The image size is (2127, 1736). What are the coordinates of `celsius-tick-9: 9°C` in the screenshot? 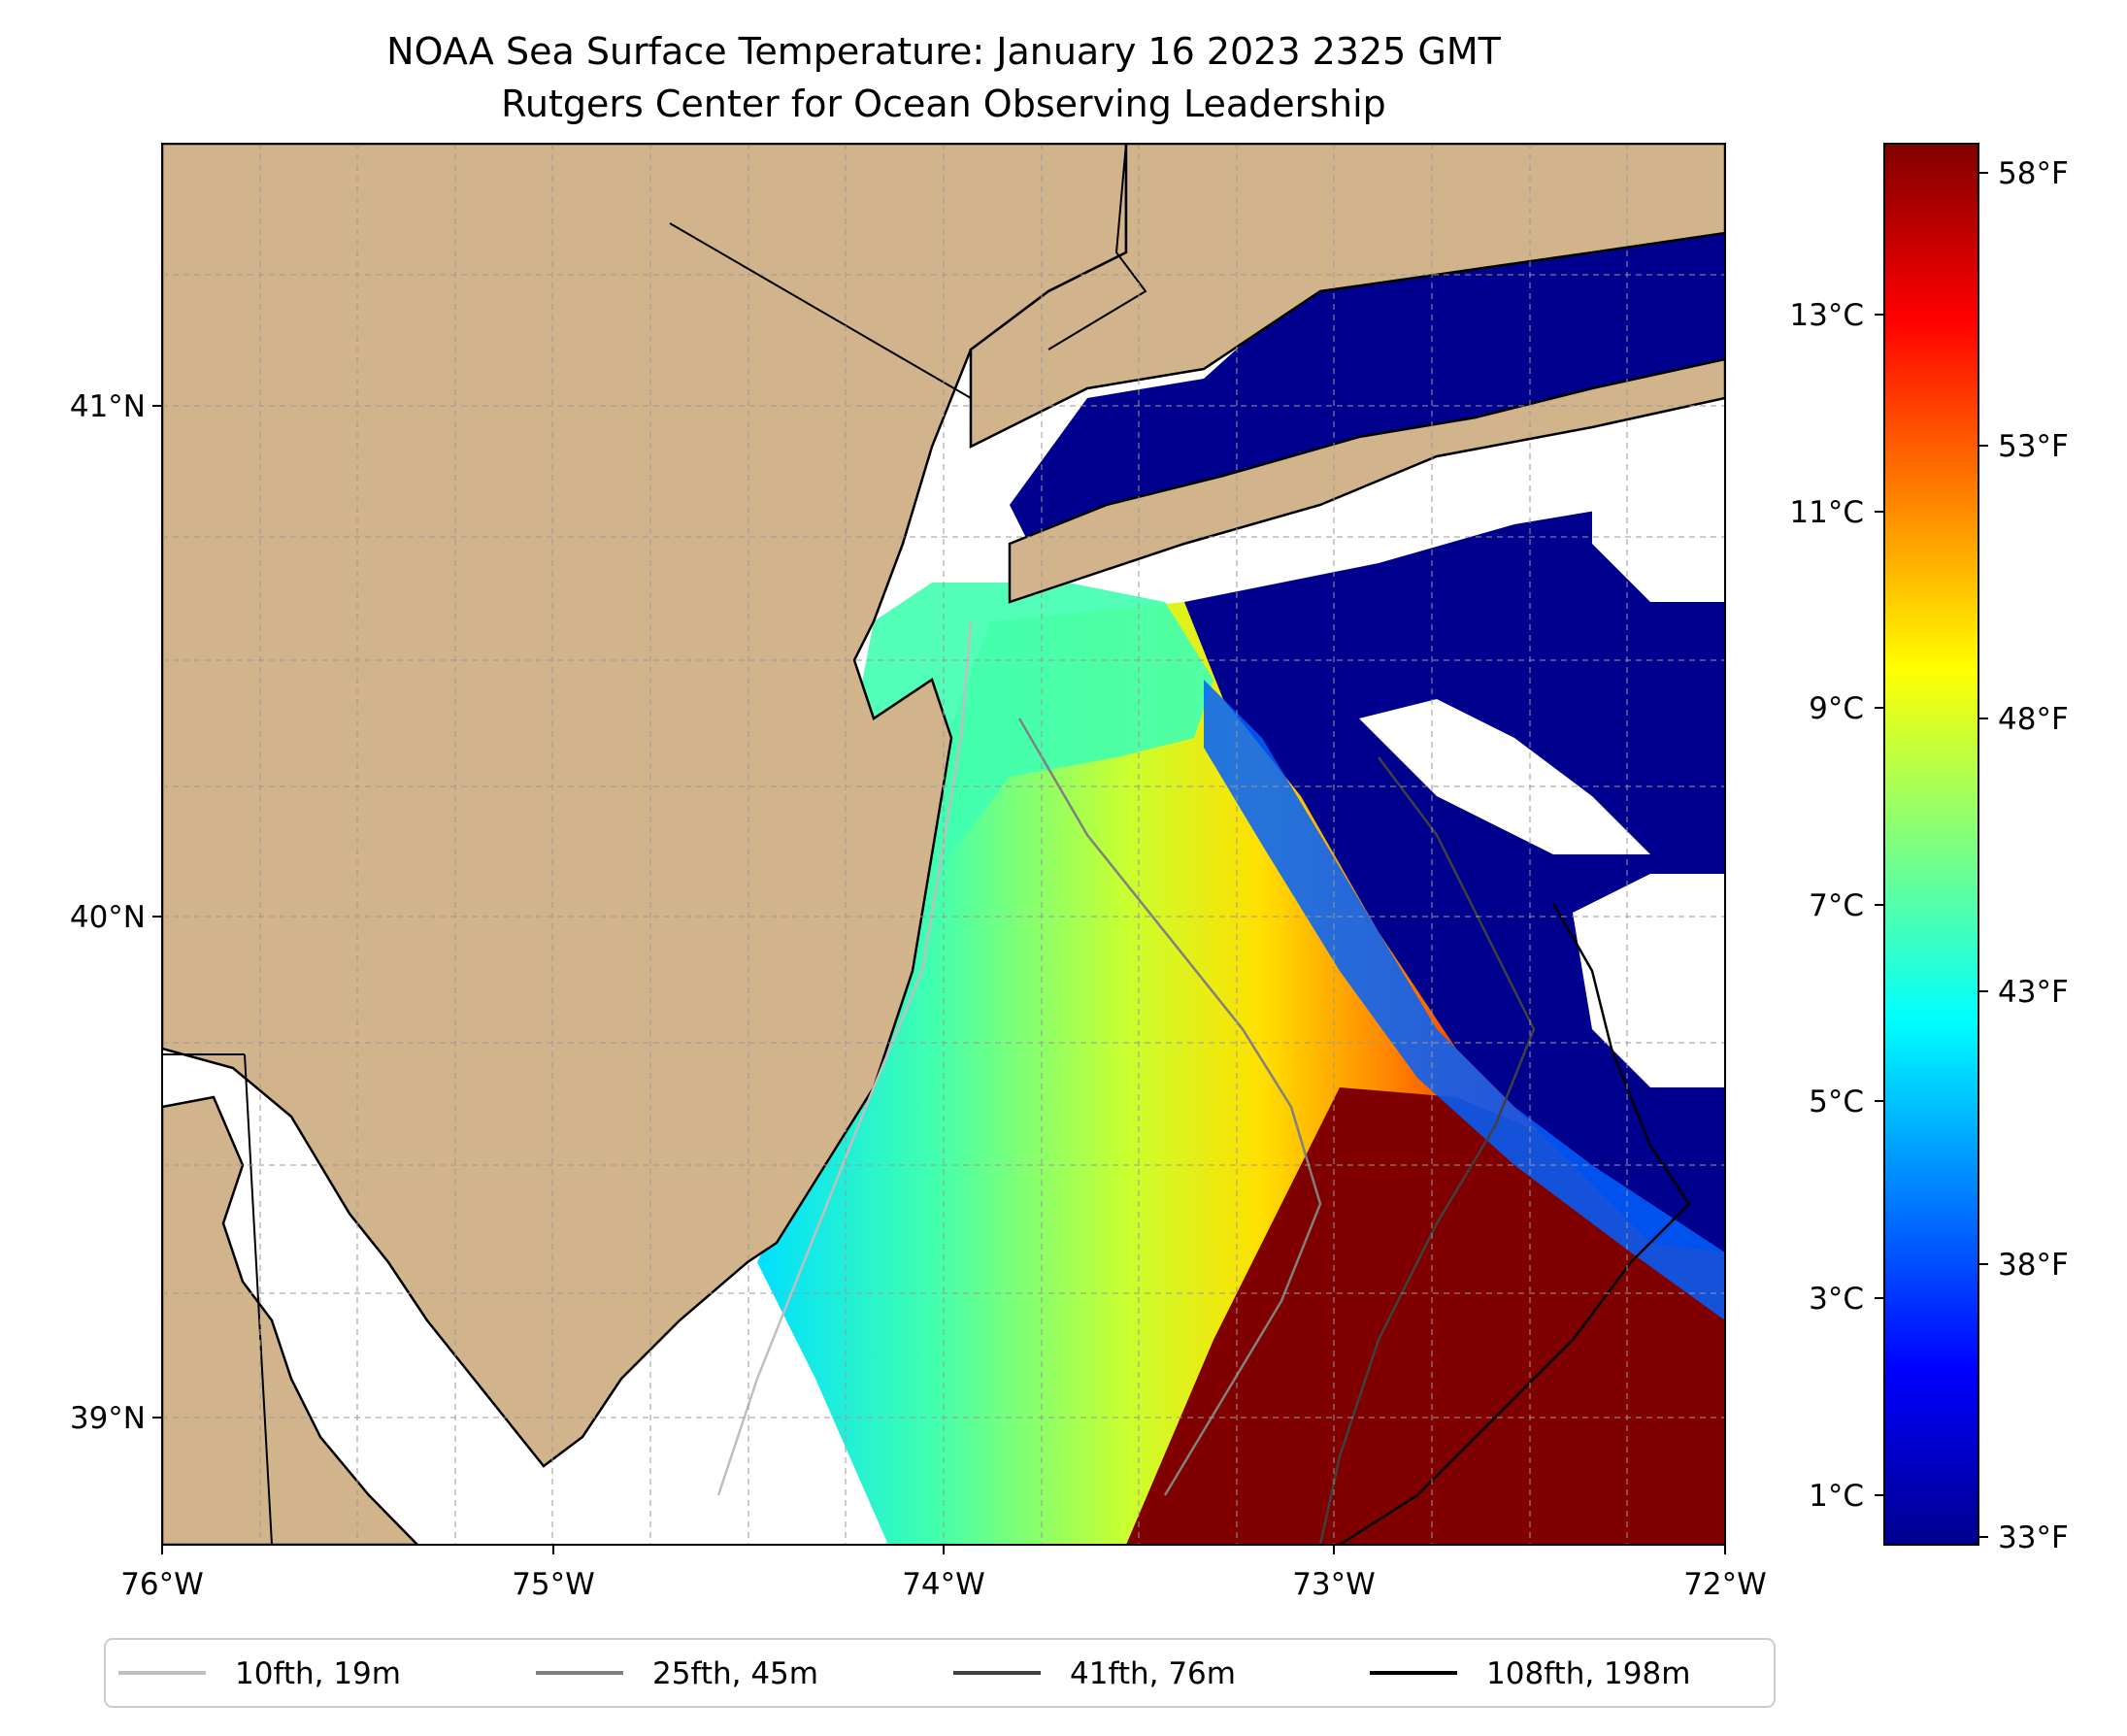 It's located at (1836, 709).